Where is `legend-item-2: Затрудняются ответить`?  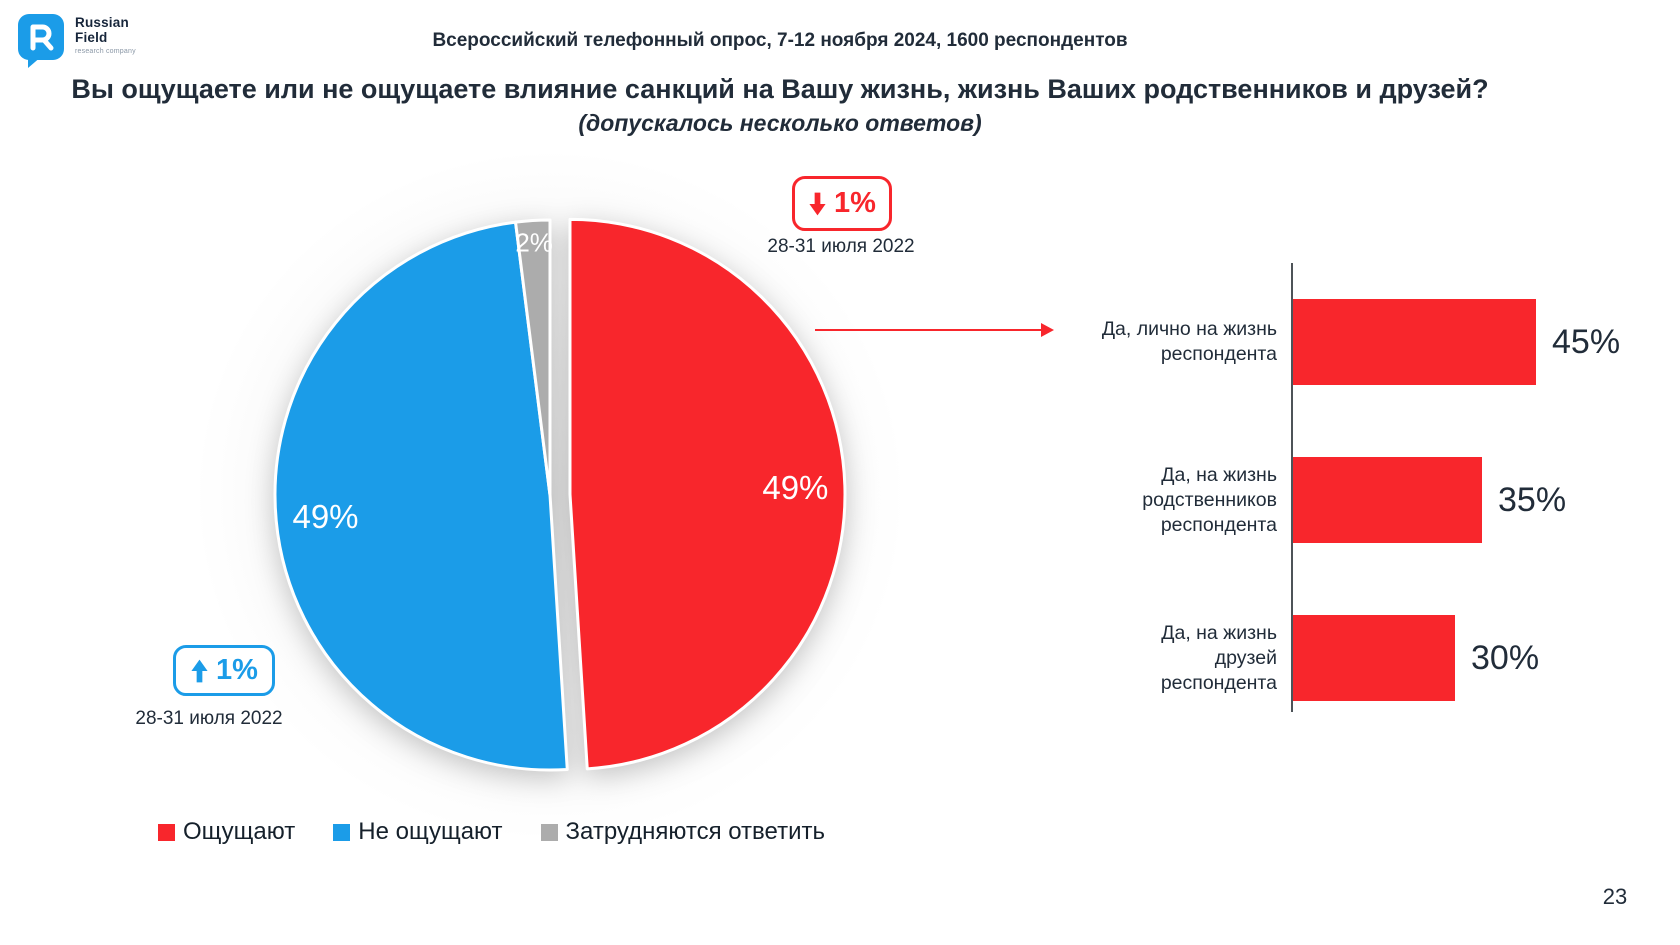
legend-item-2: Затрудняются ответить is located at coordinates (682, 832).